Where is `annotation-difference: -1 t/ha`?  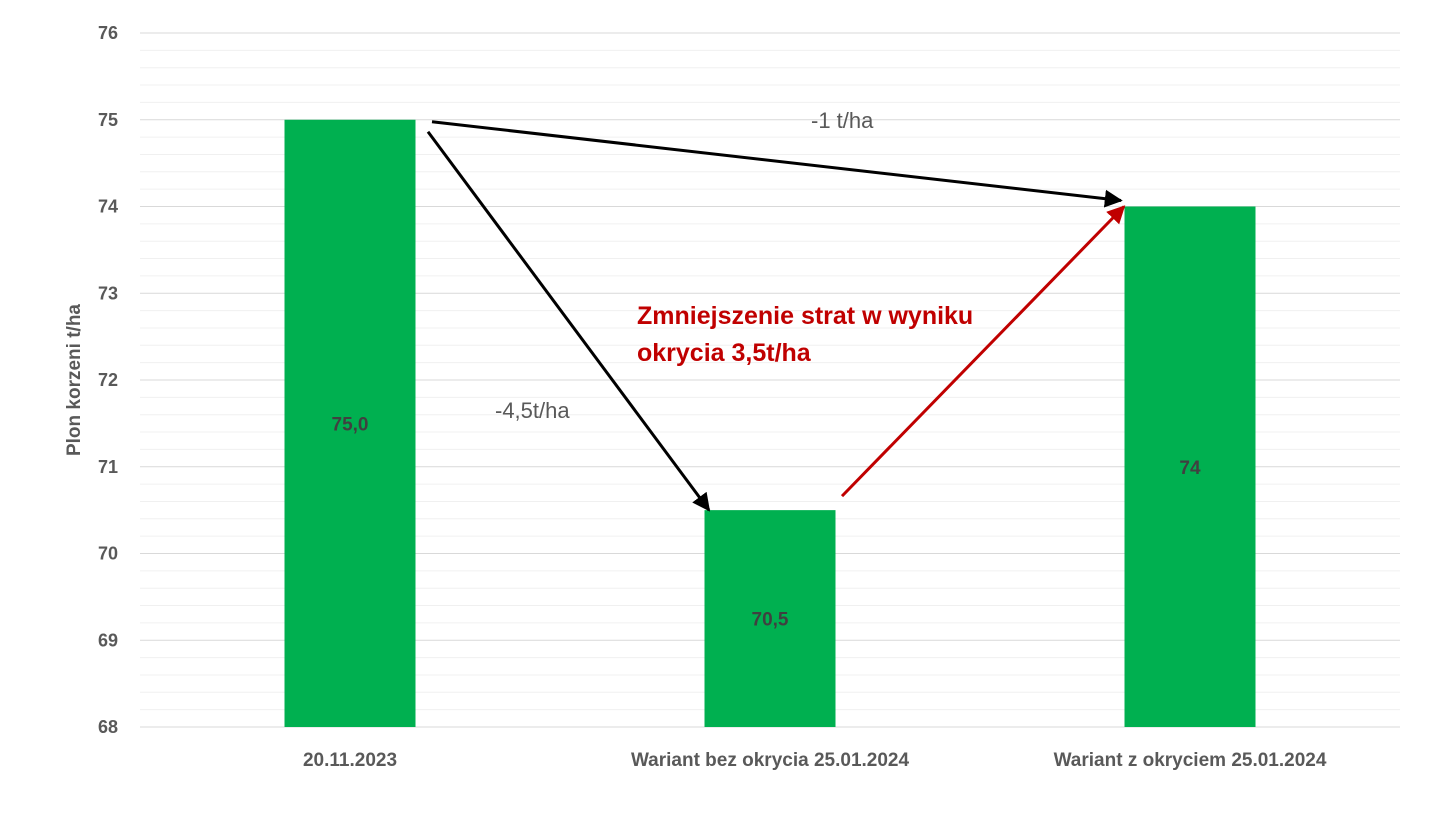
annotation-difference: -1 t/ha is located at coordinates (842, 120).